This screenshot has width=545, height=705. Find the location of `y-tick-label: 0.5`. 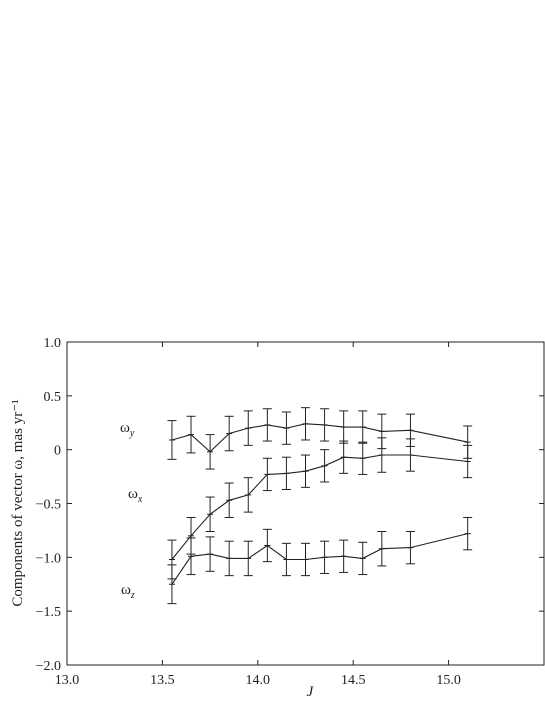

y-tick-label: 0.5 is located at coordinates (53, 397).